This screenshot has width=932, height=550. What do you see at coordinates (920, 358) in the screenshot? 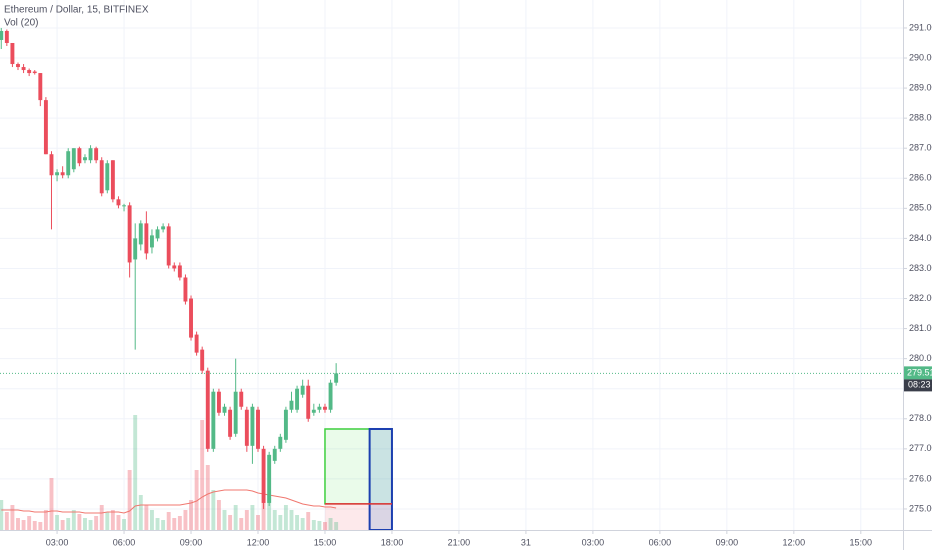
I see `y-tick-label: 280.00` at bounding box center [920, 358].